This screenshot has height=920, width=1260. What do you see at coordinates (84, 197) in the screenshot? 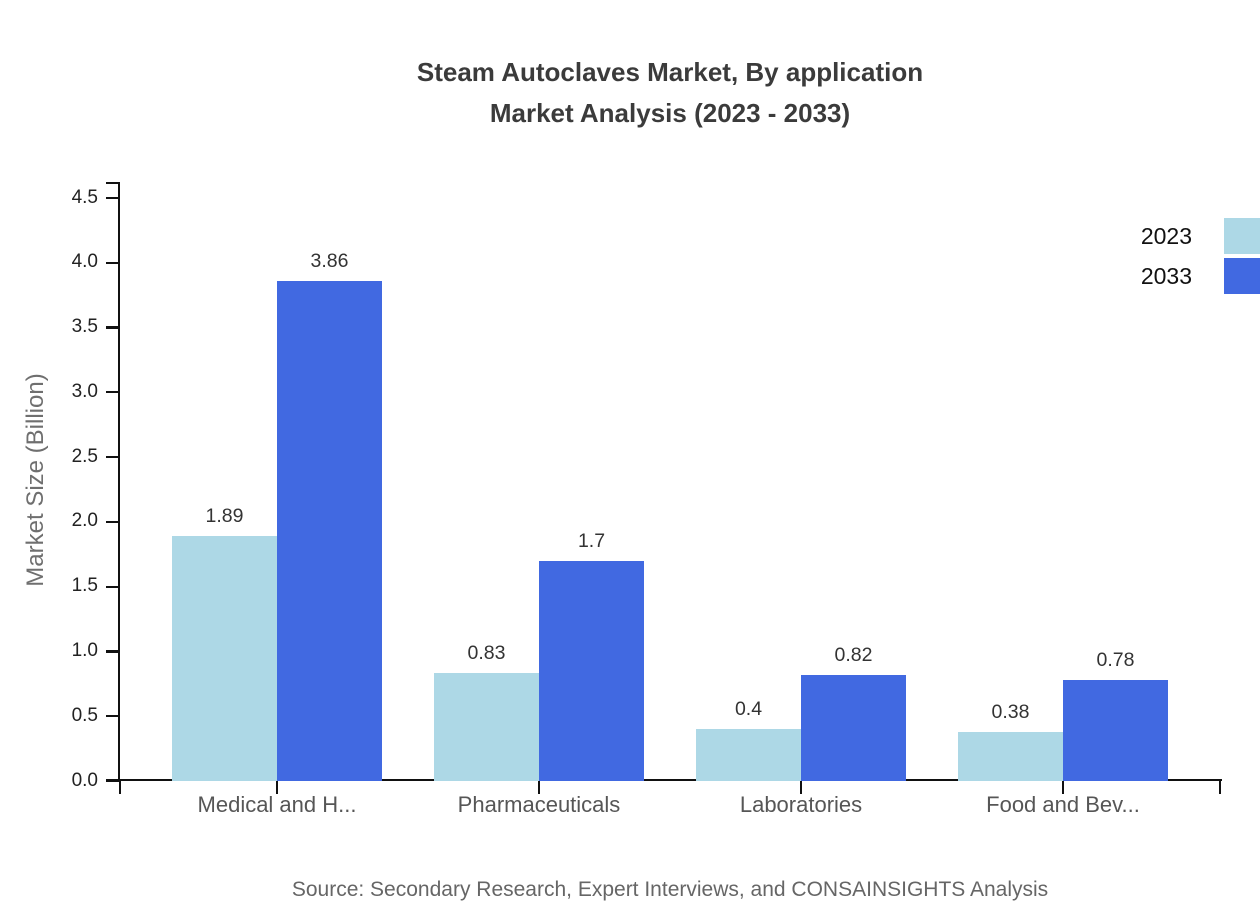
I see `y-tick-label: 4.5` at bounding box center [84, 197].